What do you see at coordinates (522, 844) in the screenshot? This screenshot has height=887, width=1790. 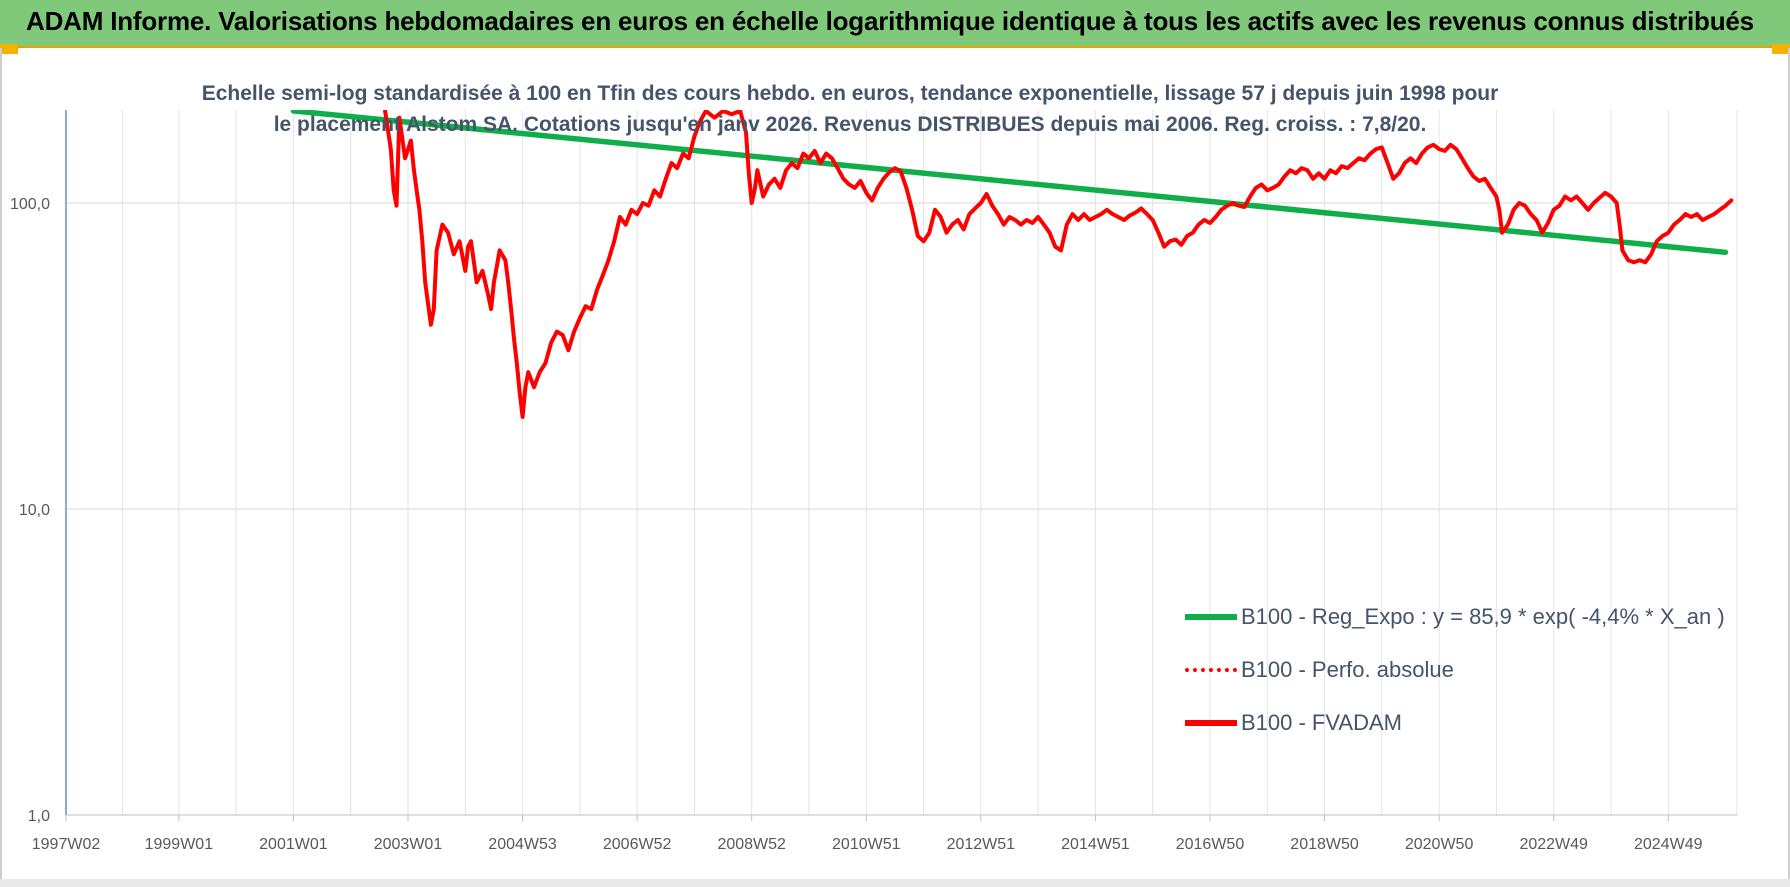 I see `x-tick-label: 2004W53` at bounding box center [522, 844].